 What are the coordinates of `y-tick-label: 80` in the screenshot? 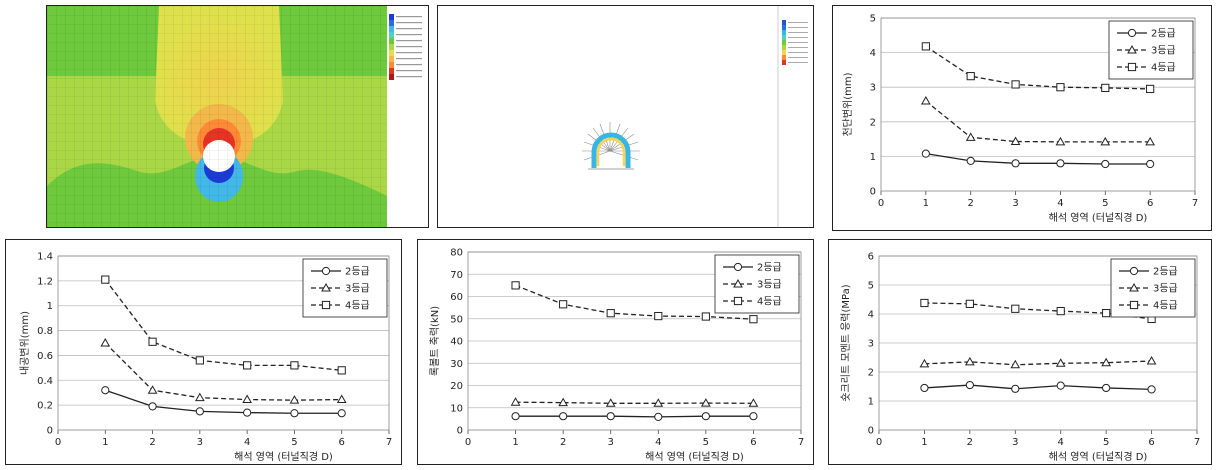 It's located at (456, 253).